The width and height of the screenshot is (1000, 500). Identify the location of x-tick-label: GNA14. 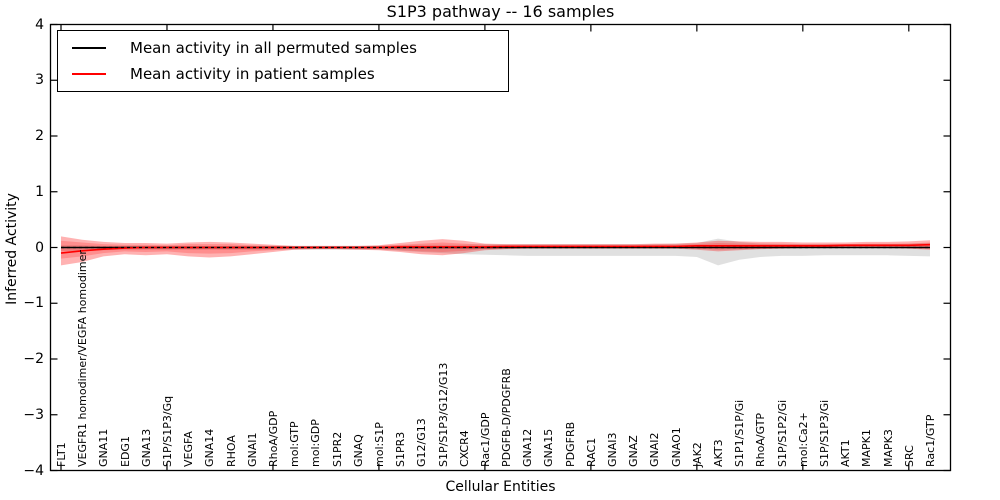
(210, 447).